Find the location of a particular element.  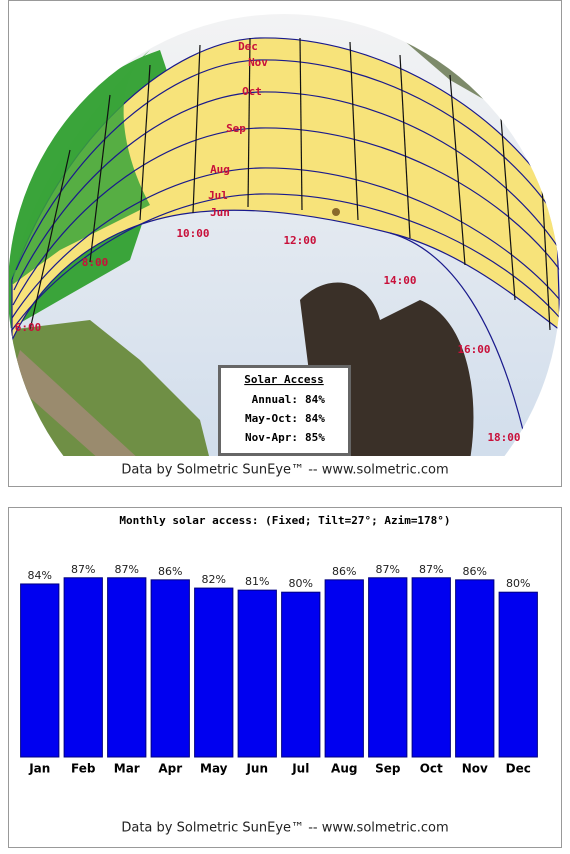

solar-access-title: Solar Access is located at coordinates (283, 379).